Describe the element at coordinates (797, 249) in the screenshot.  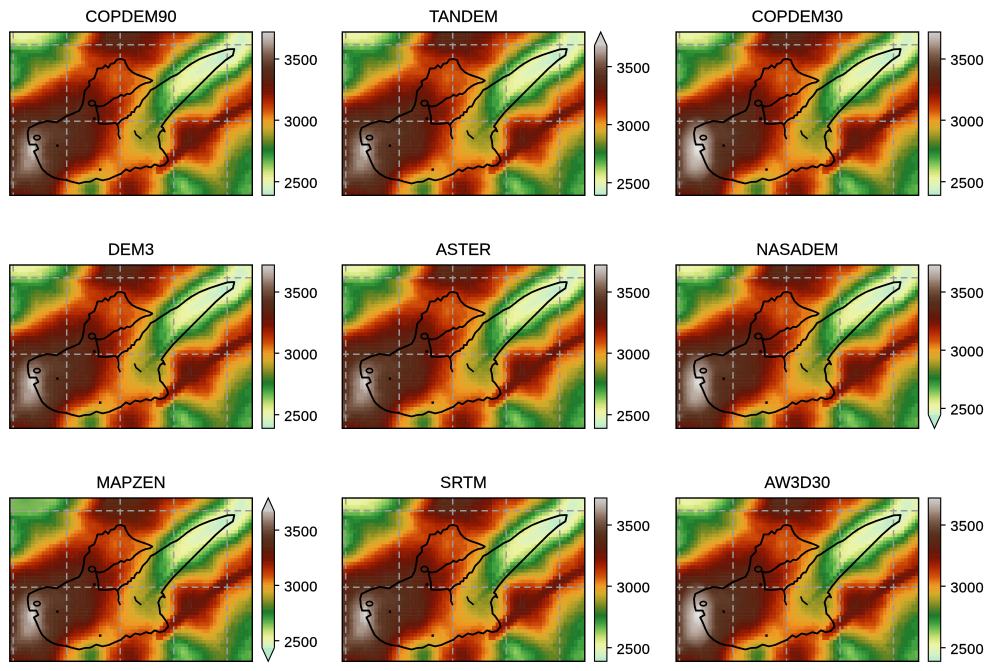
I see `svg-text: NASADEM` at that location.